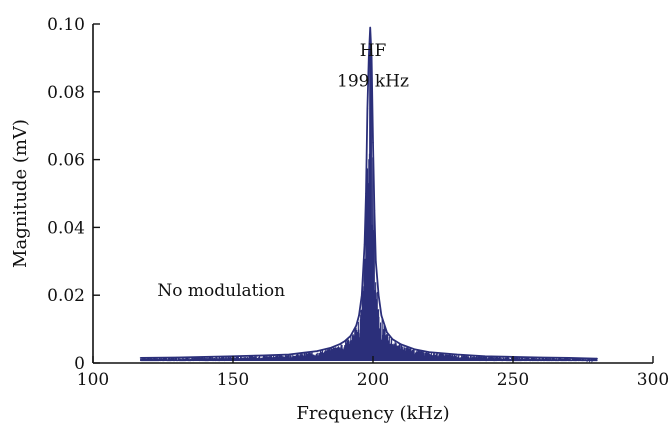 The width and height of the screenshot is (672, 423). What do you see at coordinates (66, 161) in the screenshot?
I see `y-tick-label: 0.06` at bounding box center [66, 161].